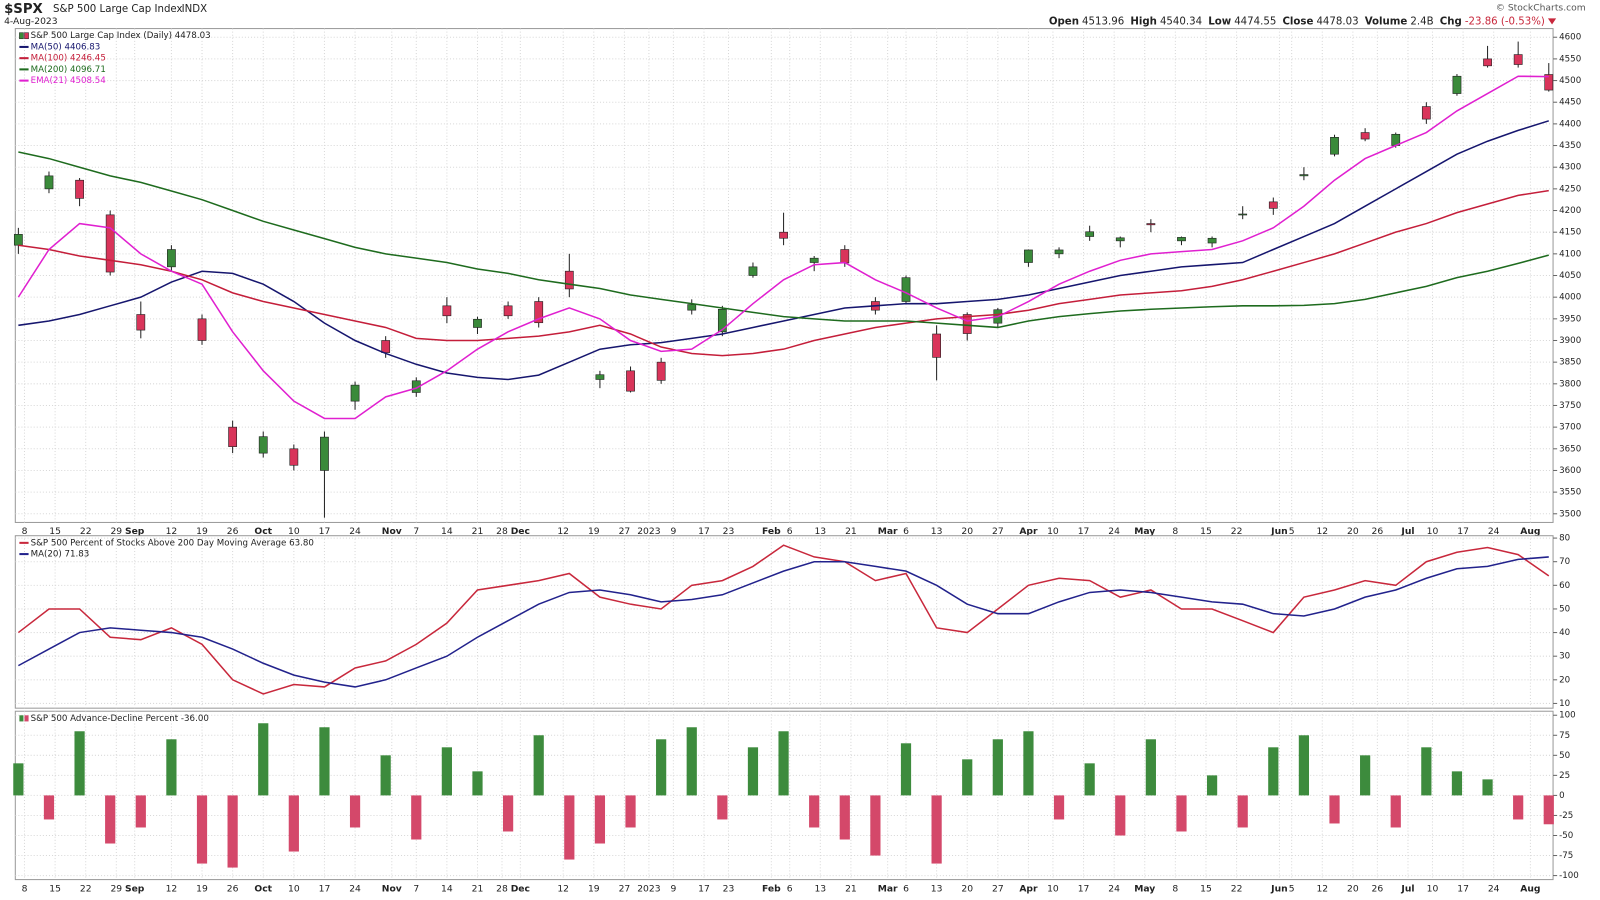 The image size is (1600, 900). What do you see at coordinates (1494, 888) in the screenshot?
I see `x-tick-label: 24` at bounding box center [1494, 888].